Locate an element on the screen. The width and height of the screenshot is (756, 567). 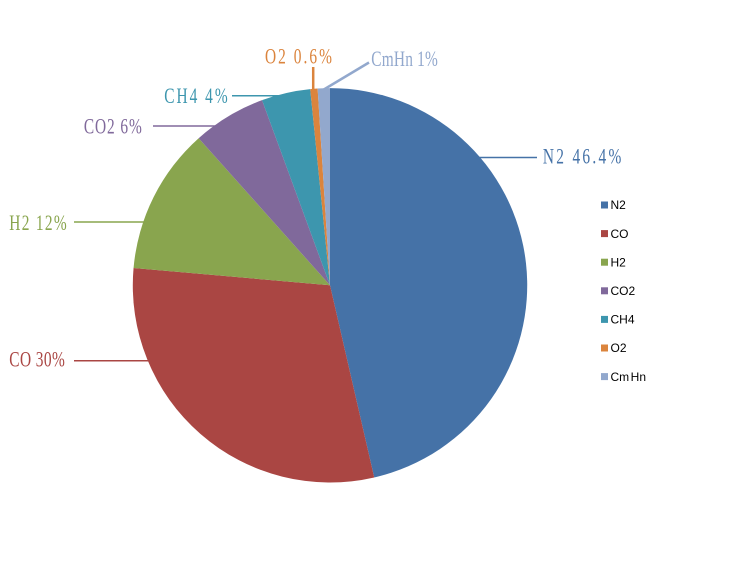
svg-text: CO 30% is located at coordinates (37, 360).